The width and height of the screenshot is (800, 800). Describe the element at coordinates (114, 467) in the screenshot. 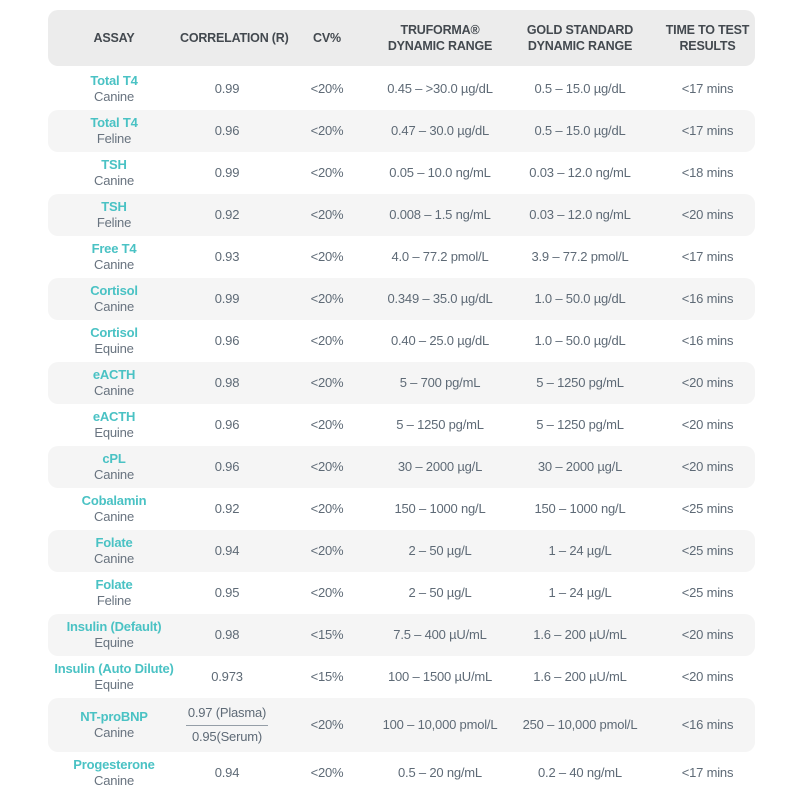

I see `assay-cell: cPL Canine` at that location.